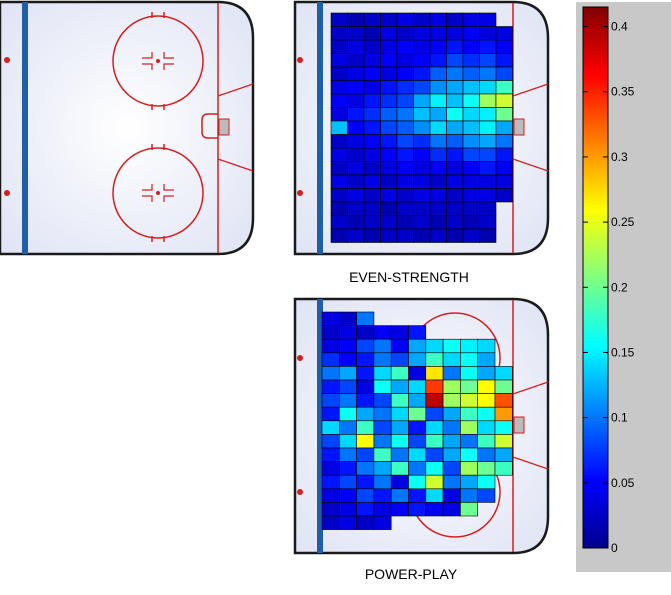 This screenshot has width=671, height=595. What do you see at coordinates (7, 193) in the screenshot?
I see `faceoff-dot` at bounding box center [7, 193].